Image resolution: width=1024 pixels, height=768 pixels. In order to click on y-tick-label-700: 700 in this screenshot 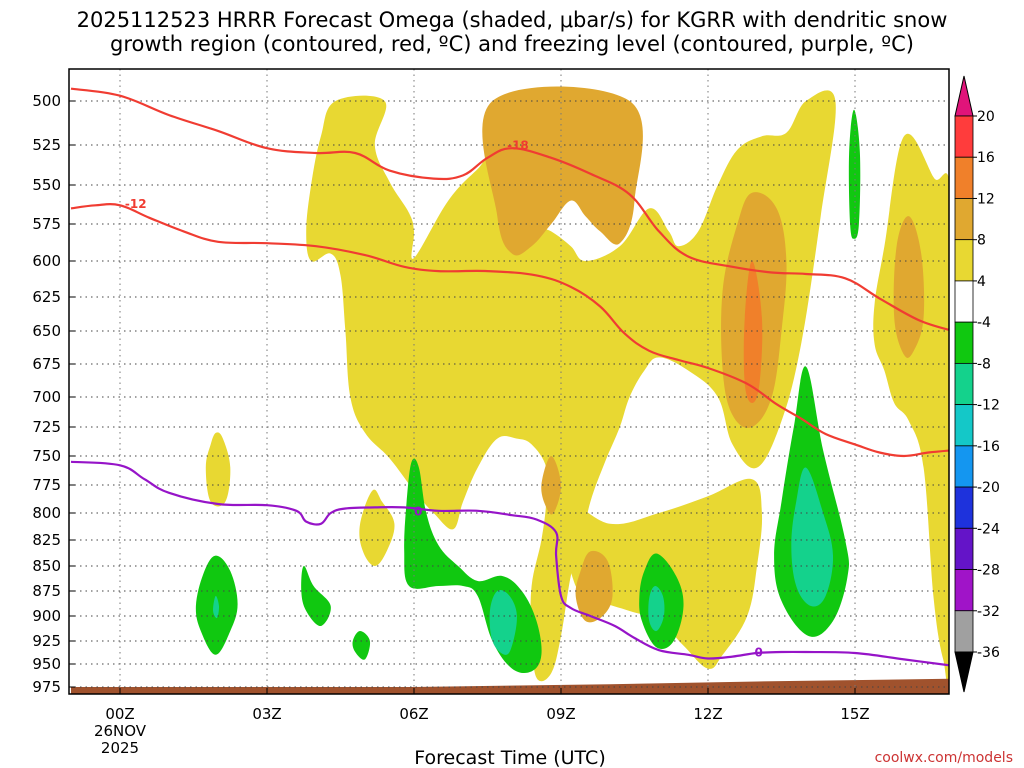, I will do `click(46, 397)`.